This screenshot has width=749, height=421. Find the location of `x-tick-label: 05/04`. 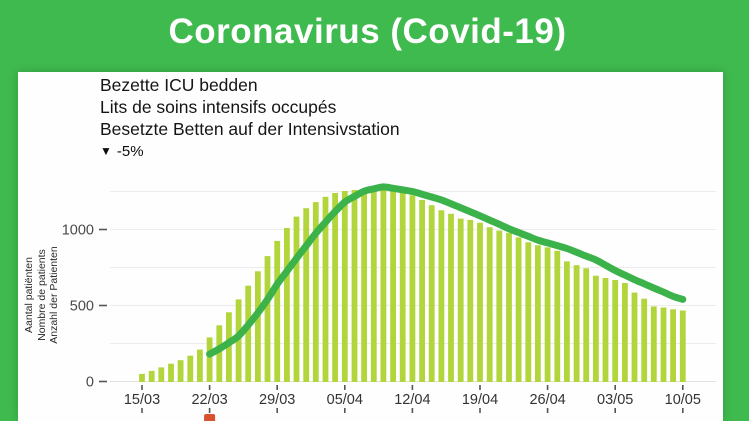

x-tick-label: 05/04 is located at coordinates (345, 400).